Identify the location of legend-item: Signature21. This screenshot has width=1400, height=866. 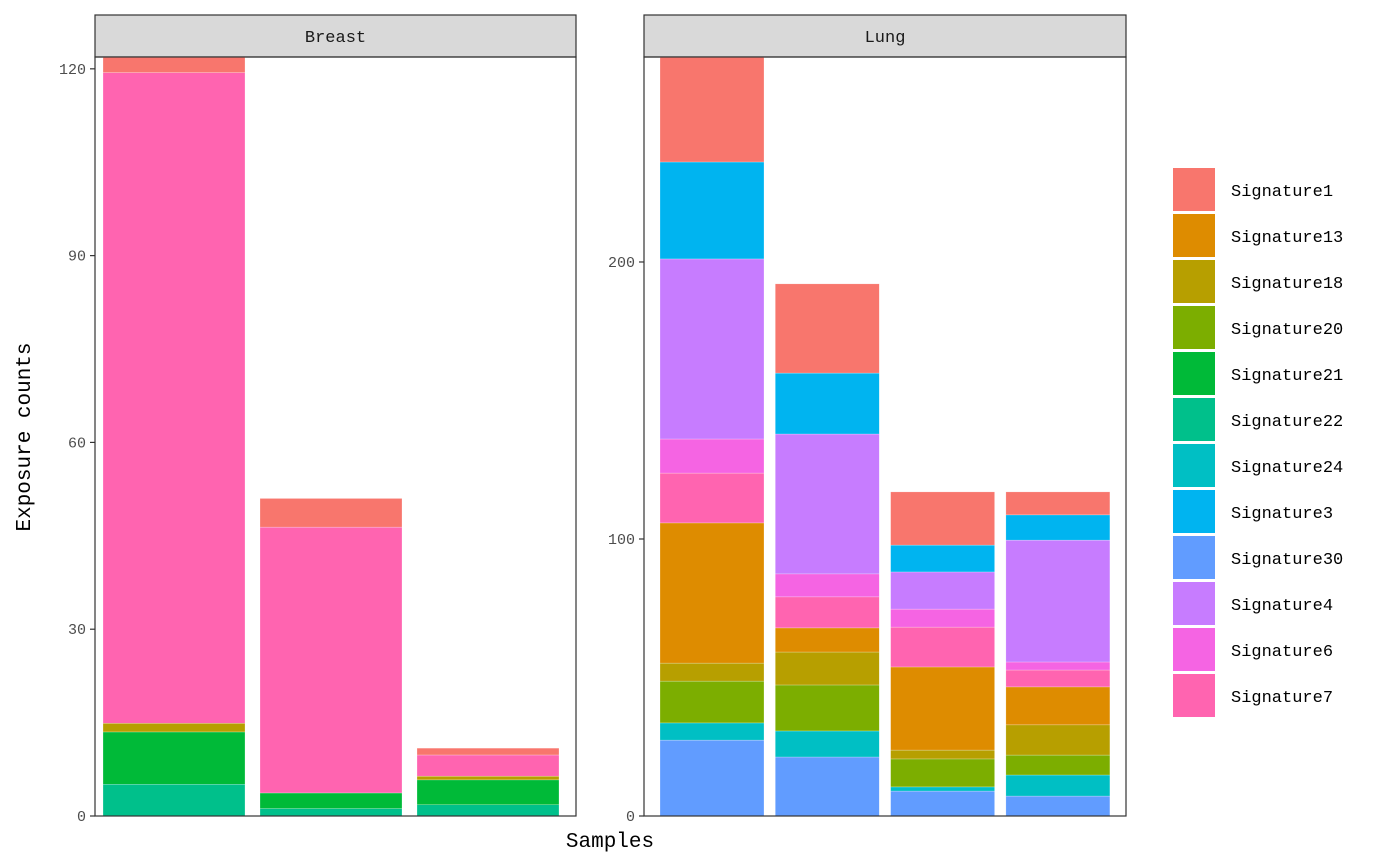
(1258, 373).